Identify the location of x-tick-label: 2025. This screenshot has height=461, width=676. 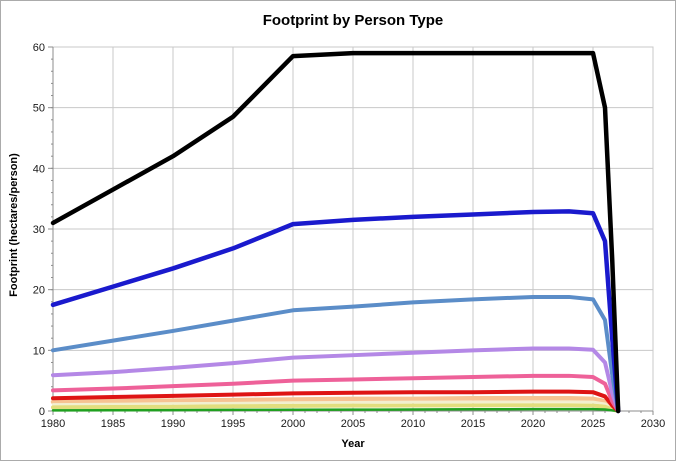
(593, 424).